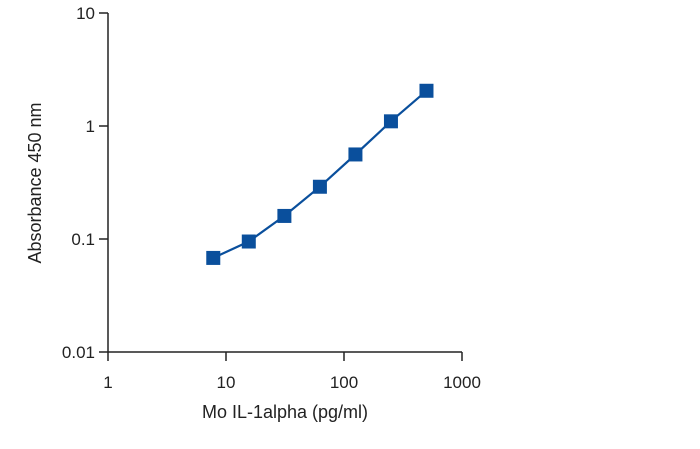  I want to click on x-tick-label: 1000, so click(462, 382).